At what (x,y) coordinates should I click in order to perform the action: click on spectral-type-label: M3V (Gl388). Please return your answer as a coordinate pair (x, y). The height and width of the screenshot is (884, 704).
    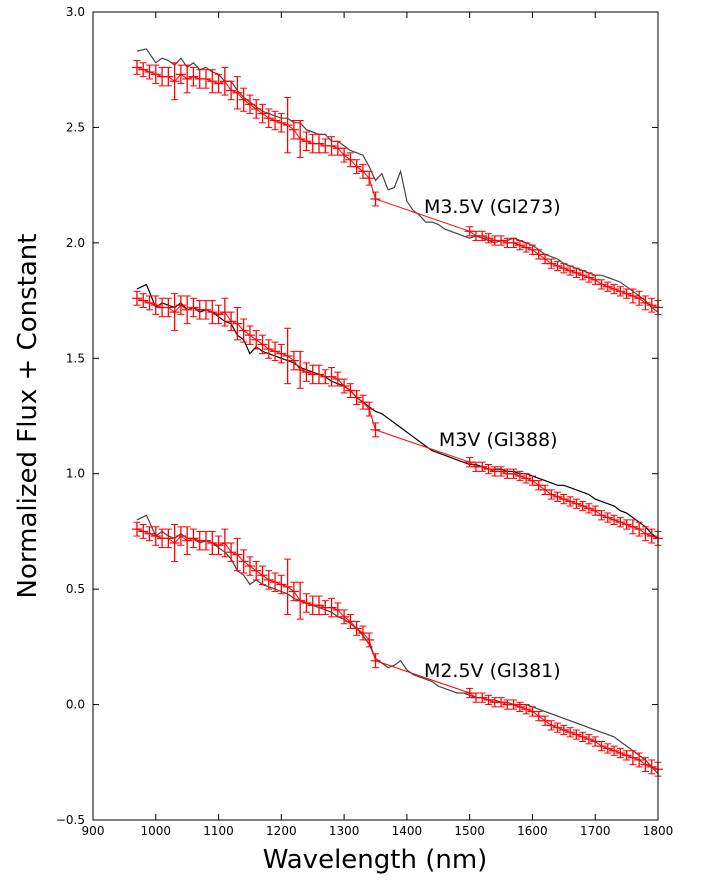
    Looking at the image, I should click on (498, 440).